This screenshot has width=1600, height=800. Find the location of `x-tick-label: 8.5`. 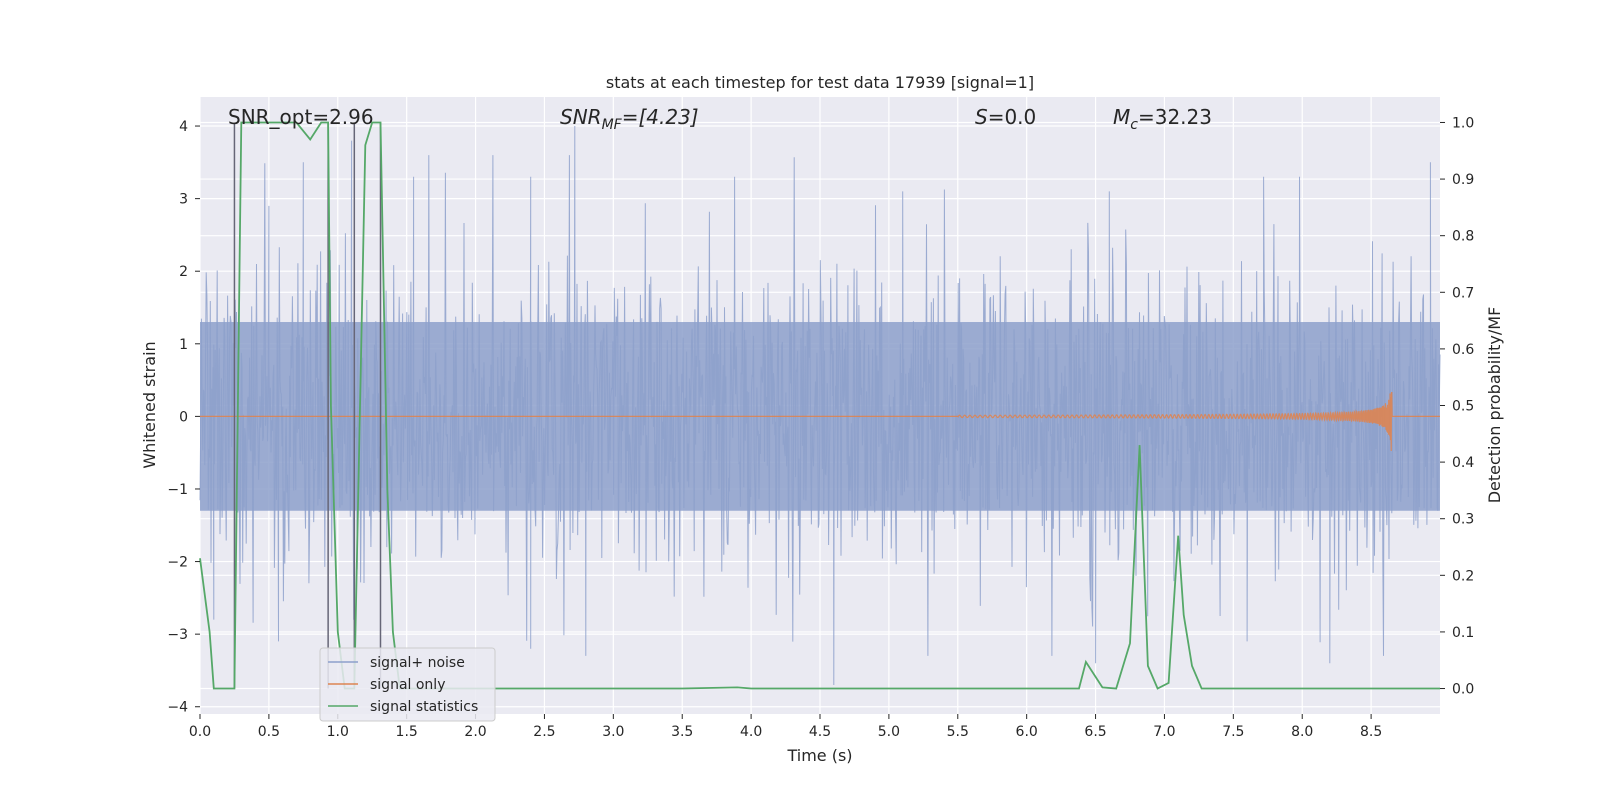

x-tick-label: 8.5 is located at coordinates (1371, 732).